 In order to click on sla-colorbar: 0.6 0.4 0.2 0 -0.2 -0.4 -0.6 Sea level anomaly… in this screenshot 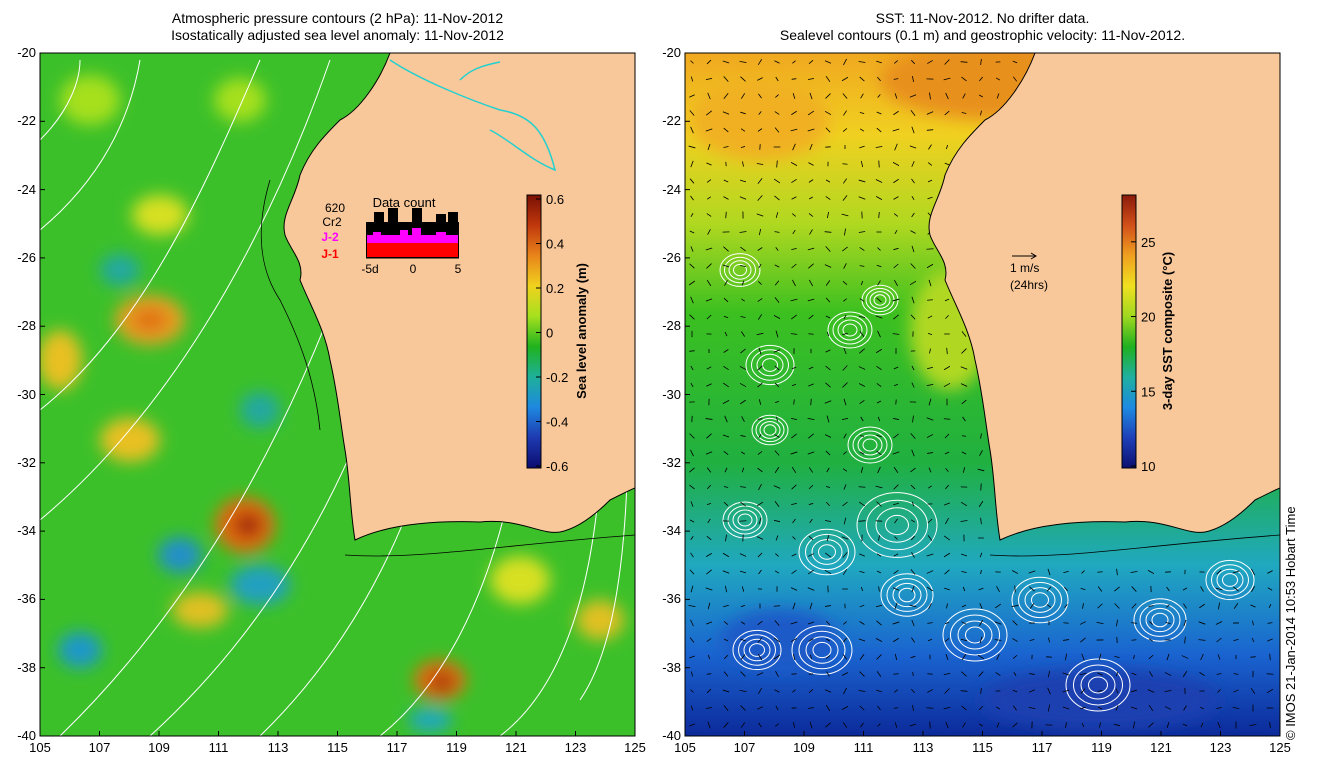, I will do `click(557, 333)`.